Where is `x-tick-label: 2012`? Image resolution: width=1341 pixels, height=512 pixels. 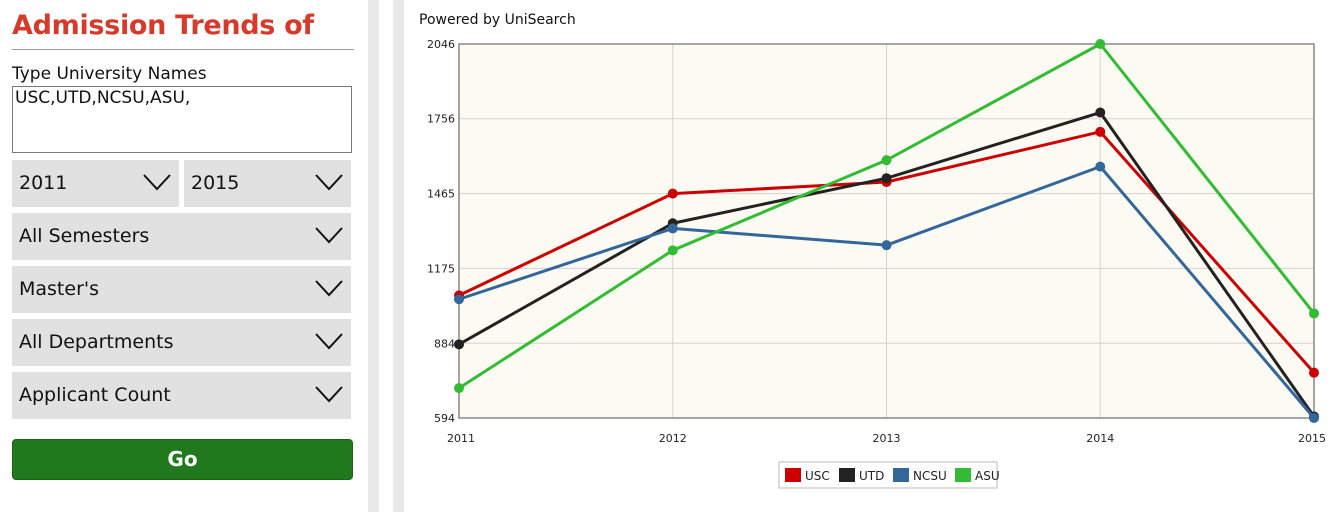 x-tick-label: 2012 is located at coordinates (673, 438).